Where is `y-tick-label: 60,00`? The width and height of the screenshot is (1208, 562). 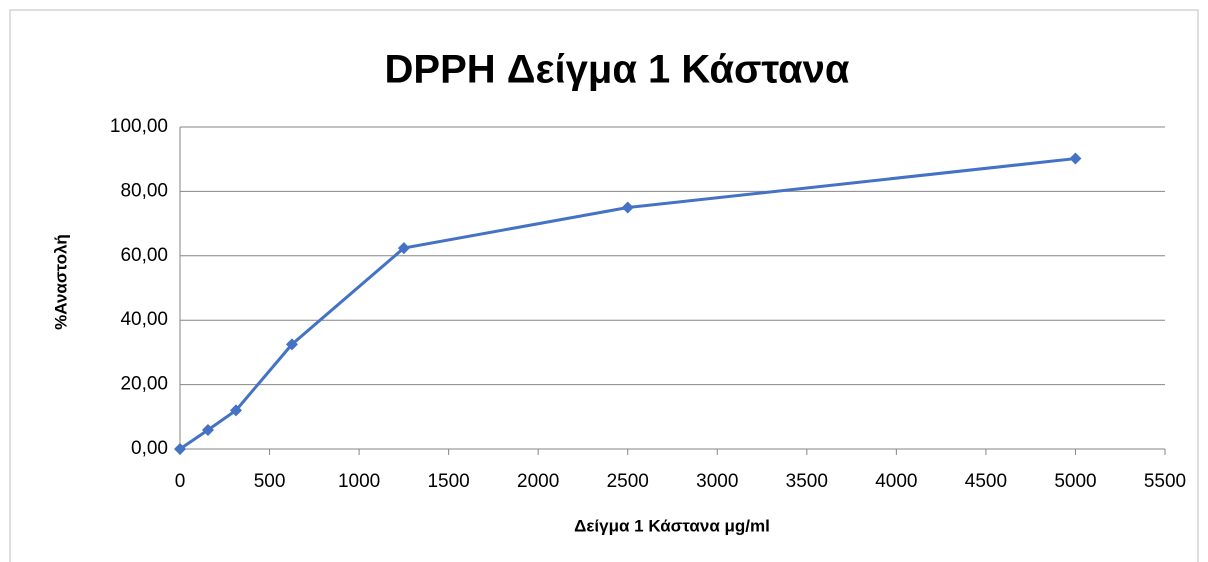
y-tick-label: 60,00 is located at coordinates (144, 255).